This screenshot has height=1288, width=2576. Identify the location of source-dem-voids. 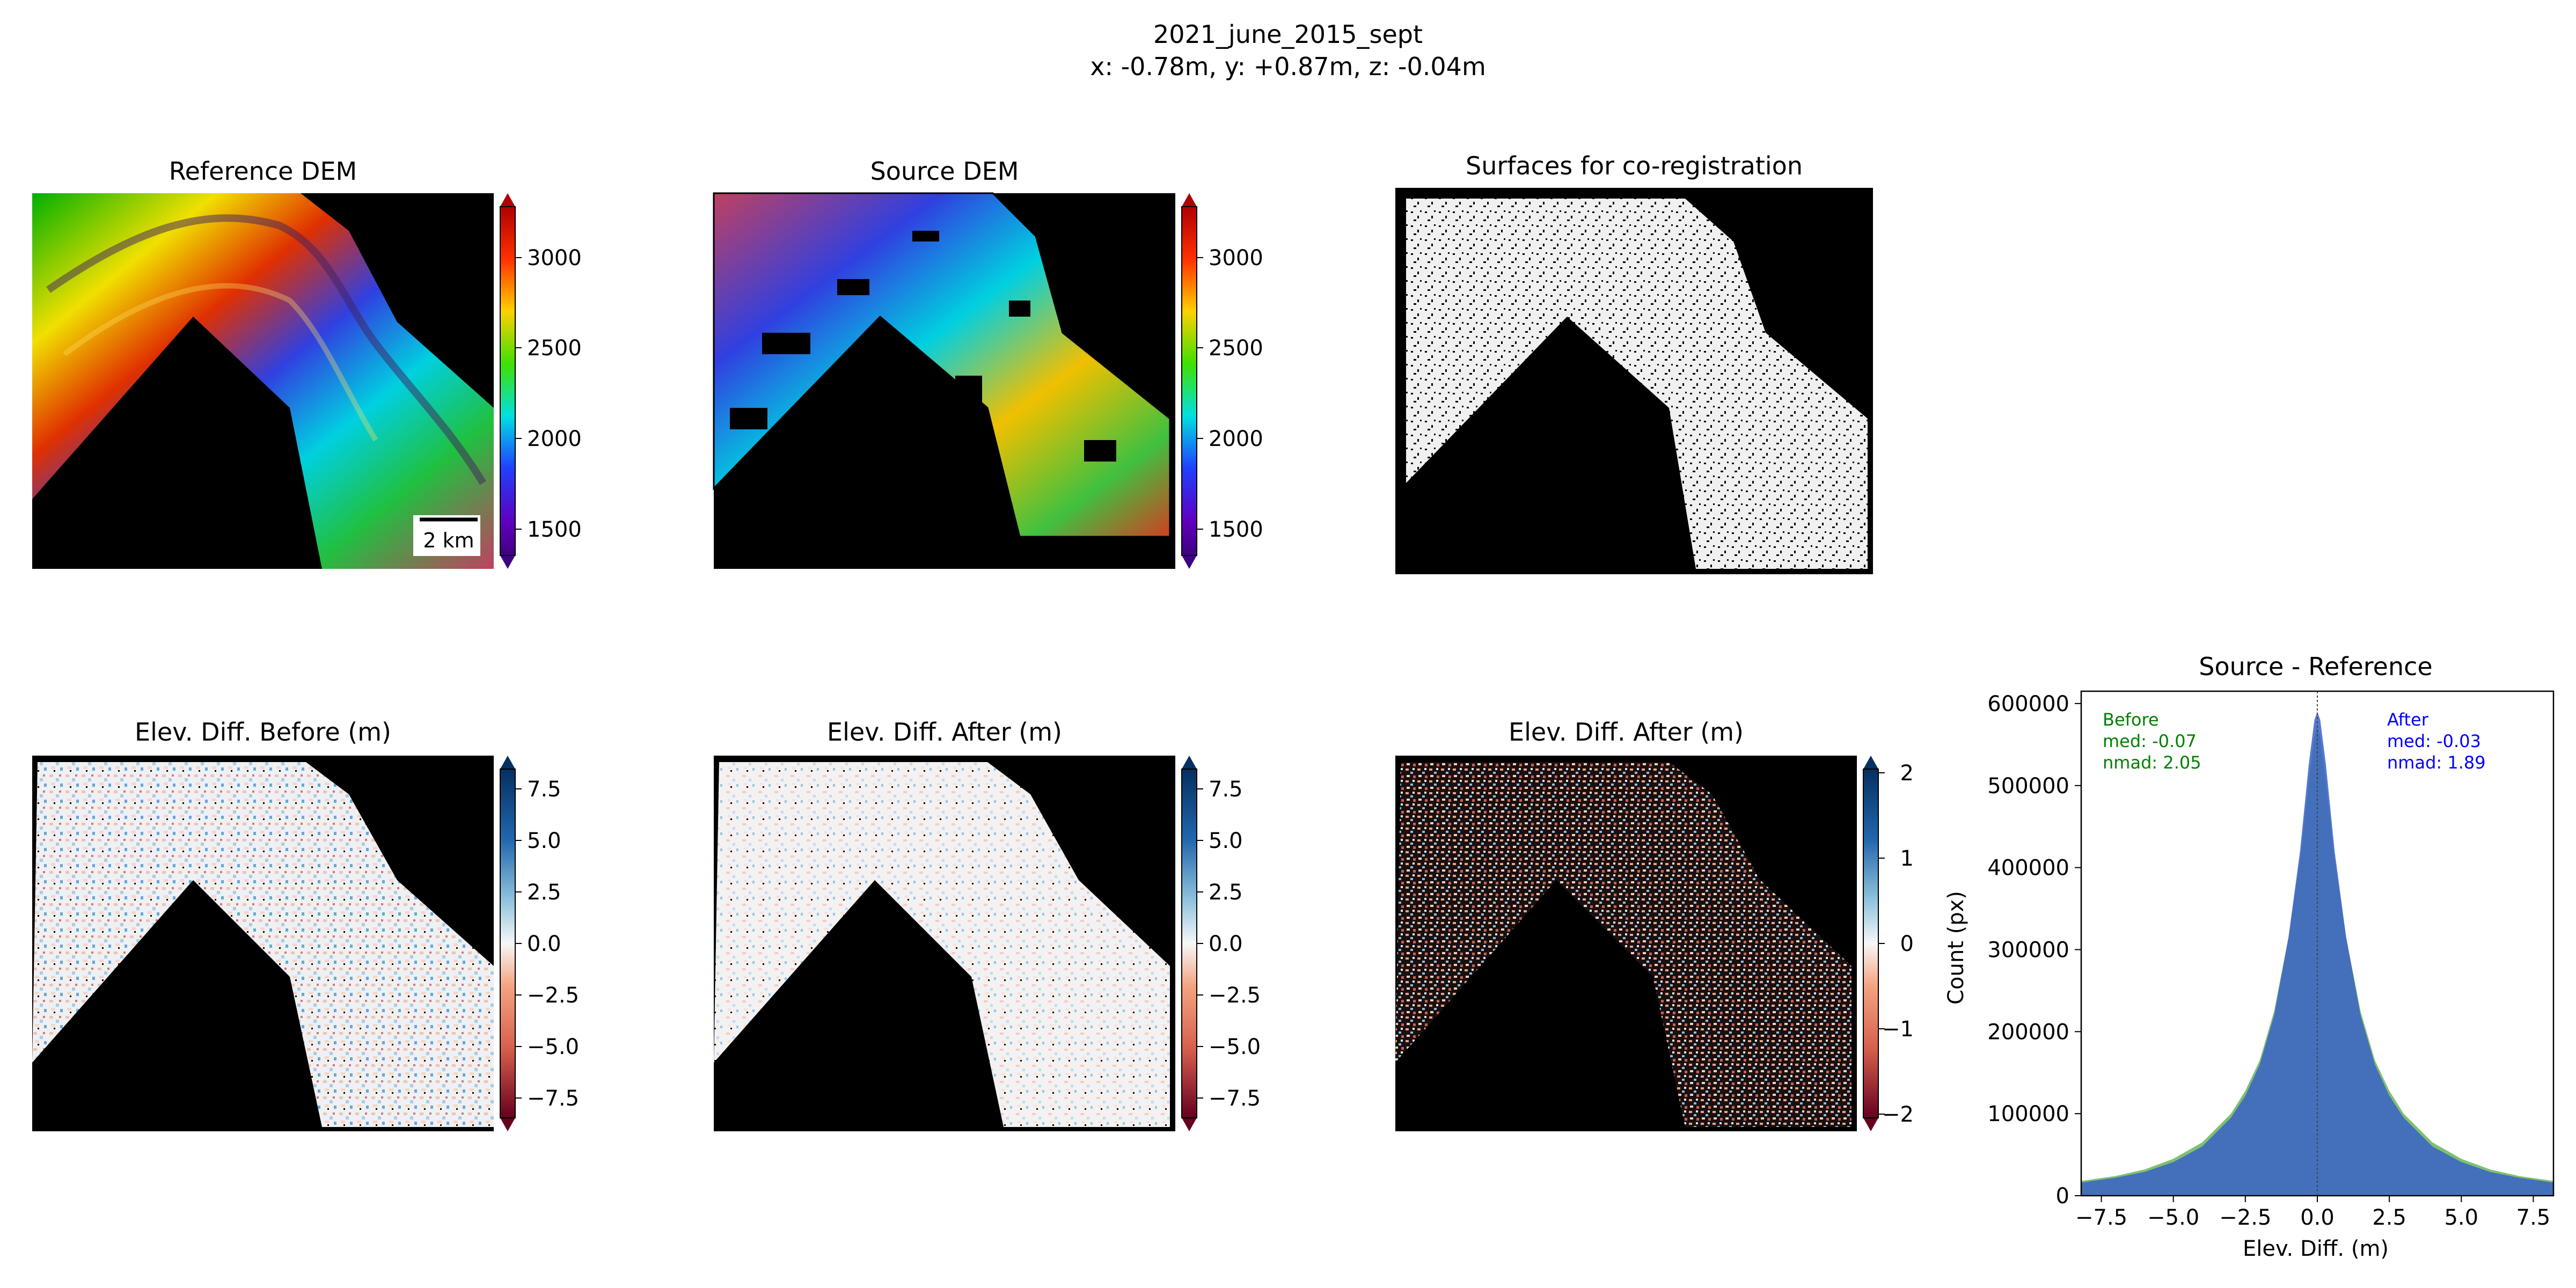
(923, 346).